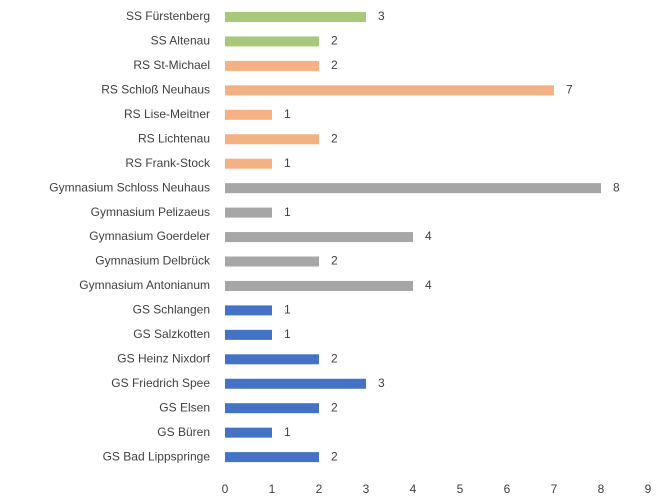 Image resolution: width=662 pixels, height=499 pixels. What do you see at coordinates (144, 285) in the screenshot?
I see `y-tick-label: Gymnasium Antonianum` at bounding box center [144, 285].